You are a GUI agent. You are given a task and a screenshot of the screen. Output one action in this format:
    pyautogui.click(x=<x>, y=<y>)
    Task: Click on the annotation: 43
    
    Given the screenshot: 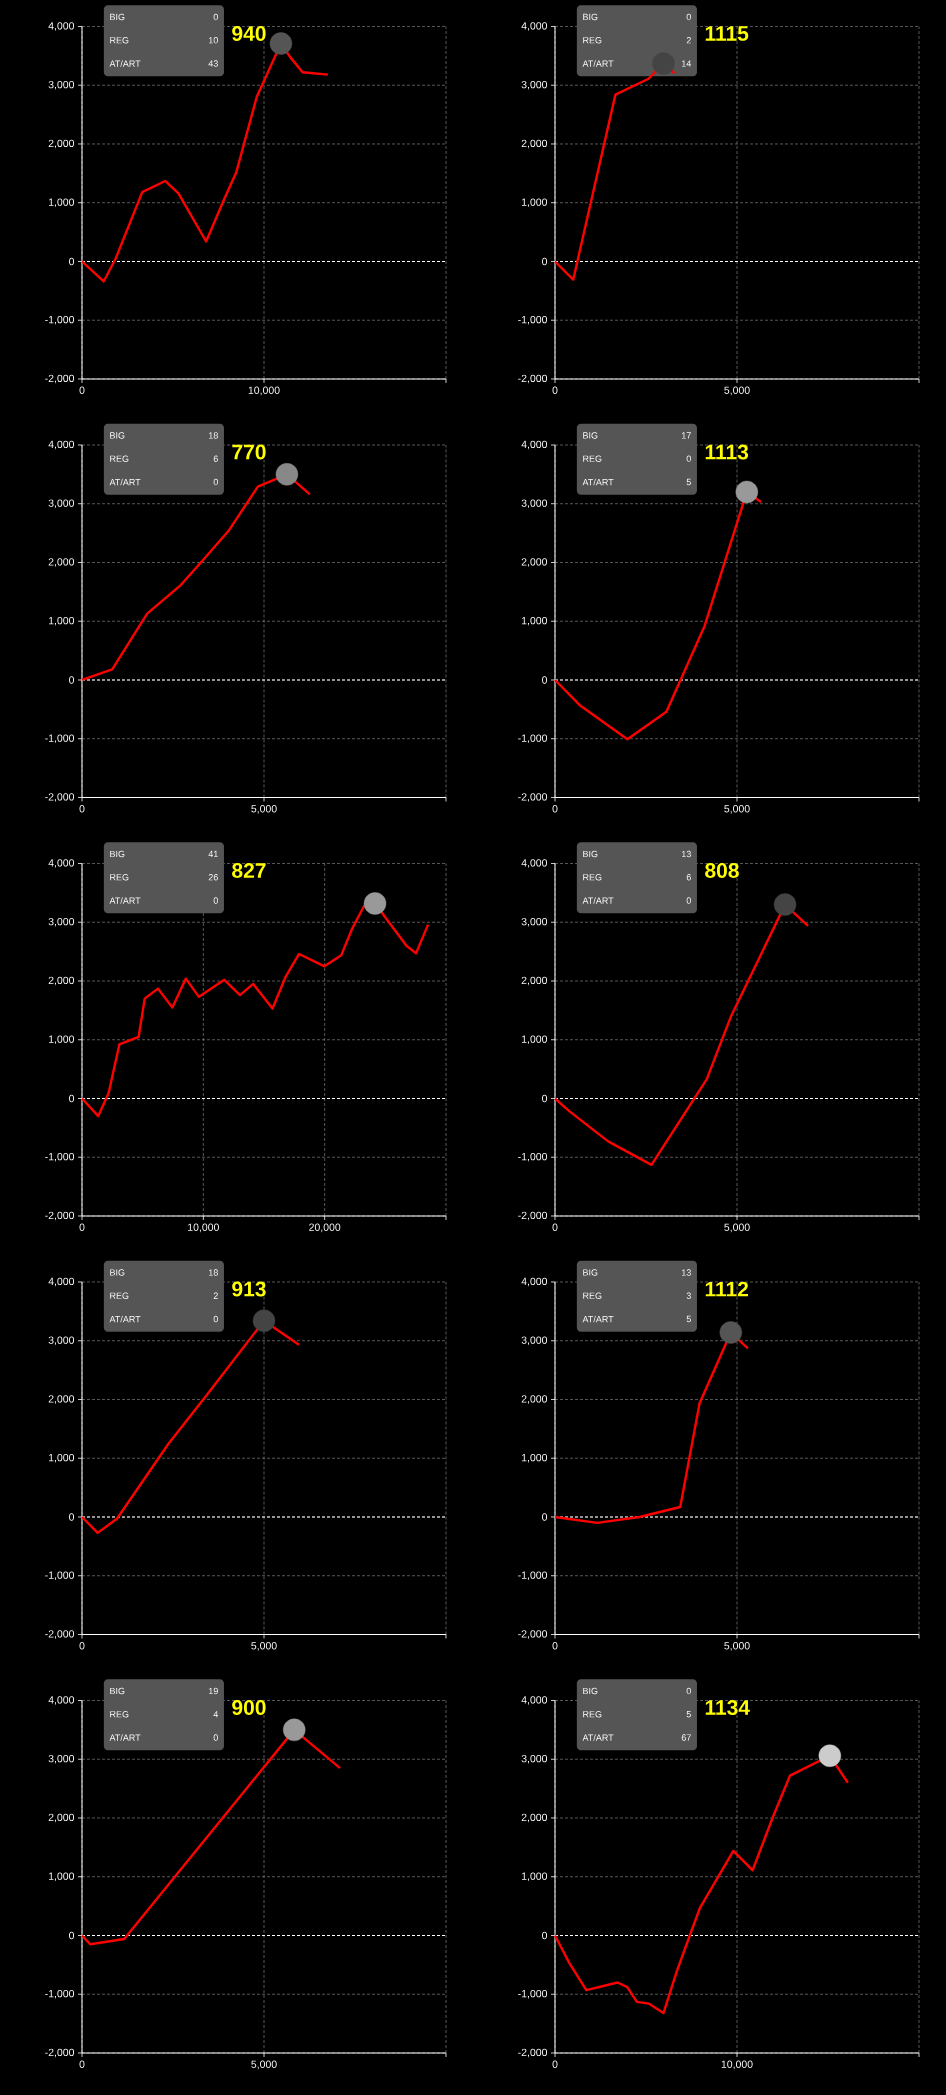 What is the action you would take?
    pyautogui.click(x=213, y=63)
    